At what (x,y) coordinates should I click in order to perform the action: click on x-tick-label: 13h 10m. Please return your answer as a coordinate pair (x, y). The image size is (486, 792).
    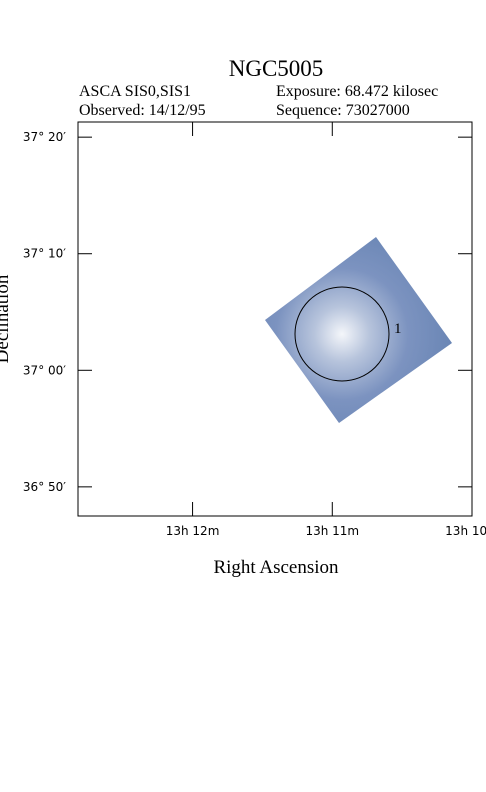
    Looking at the image, I should click on (465, 531).